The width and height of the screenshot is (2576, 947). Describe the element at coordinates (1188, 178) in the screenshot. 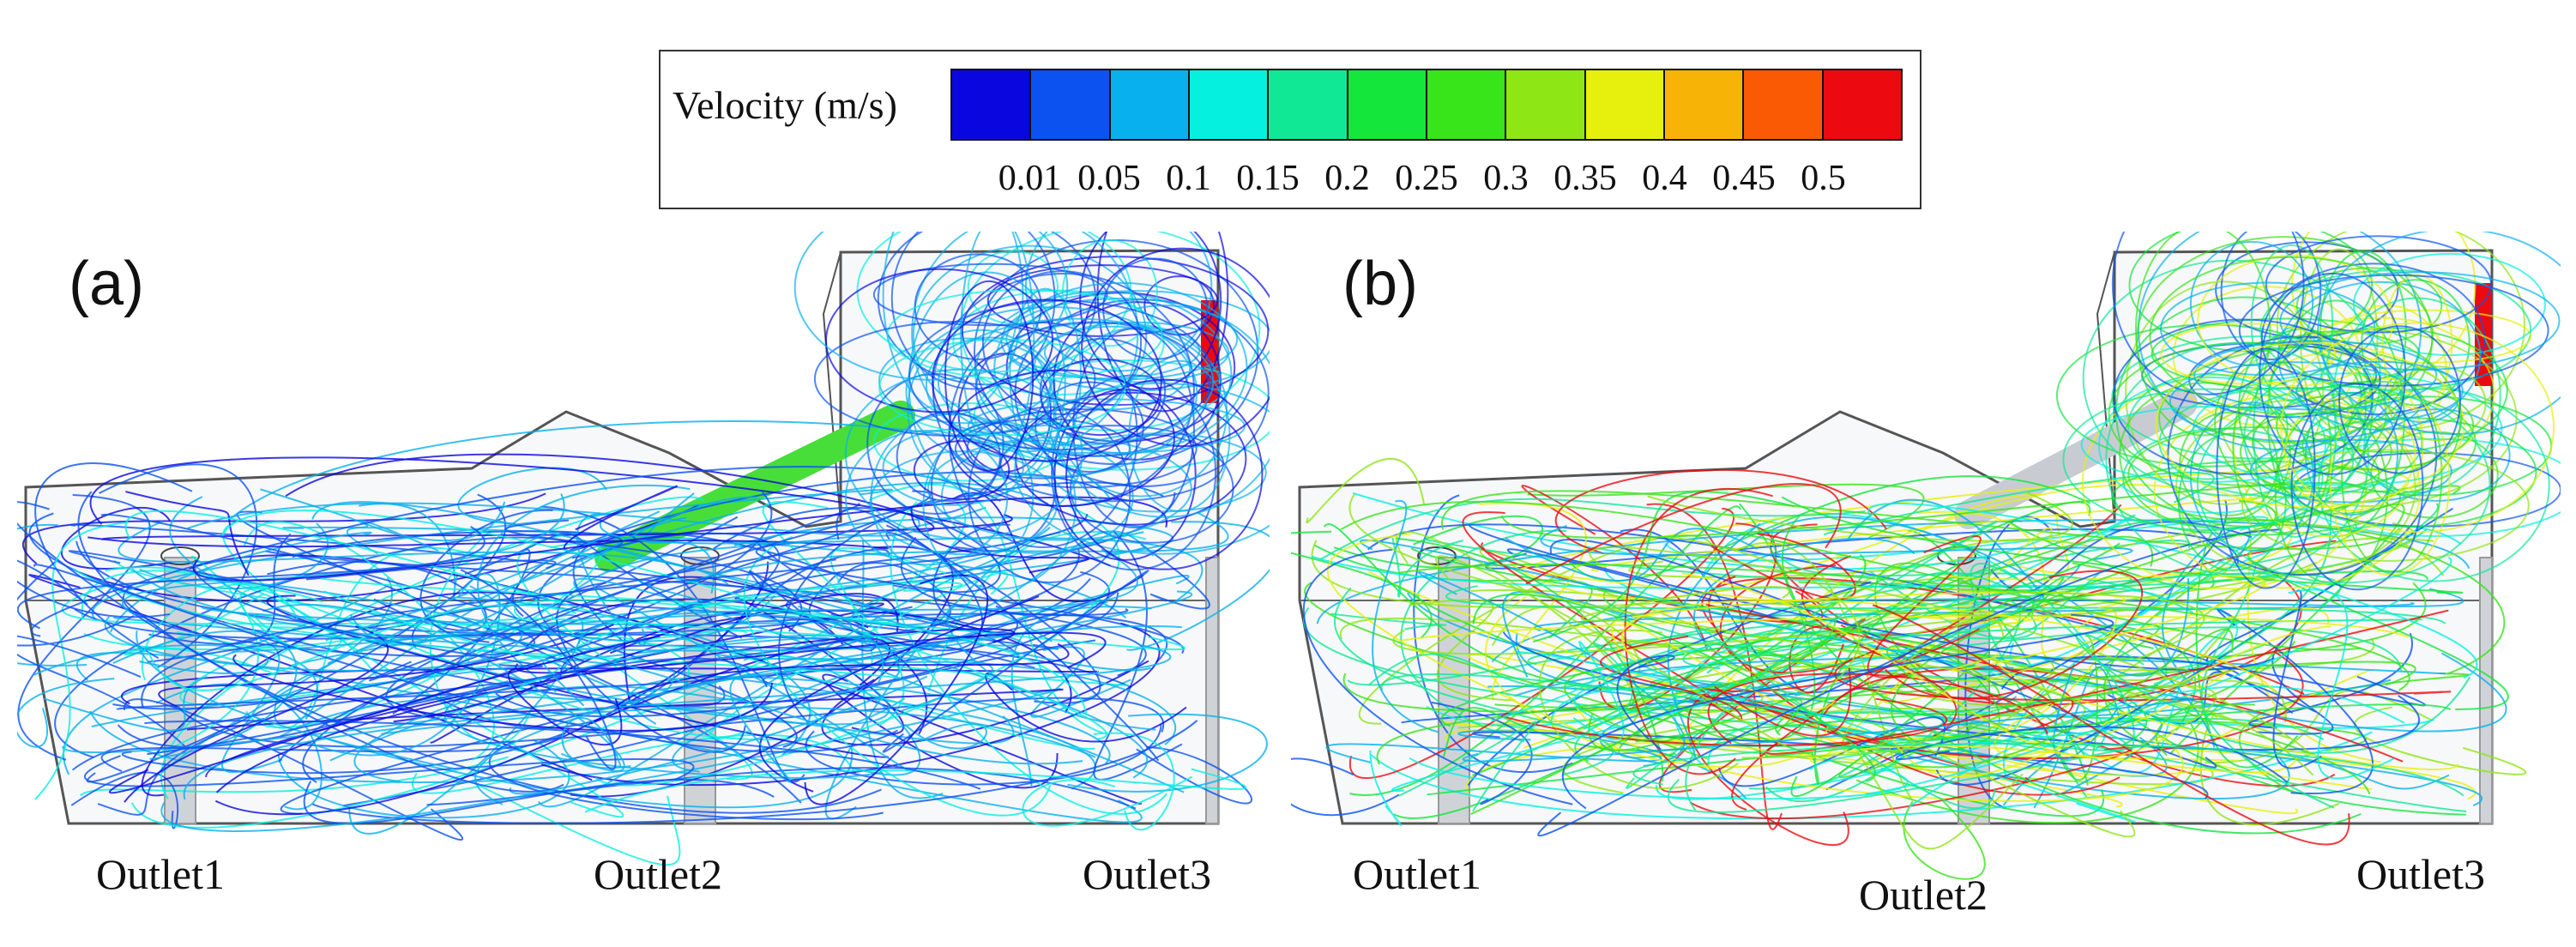

I see `legend-tick: 0.1` at that location.